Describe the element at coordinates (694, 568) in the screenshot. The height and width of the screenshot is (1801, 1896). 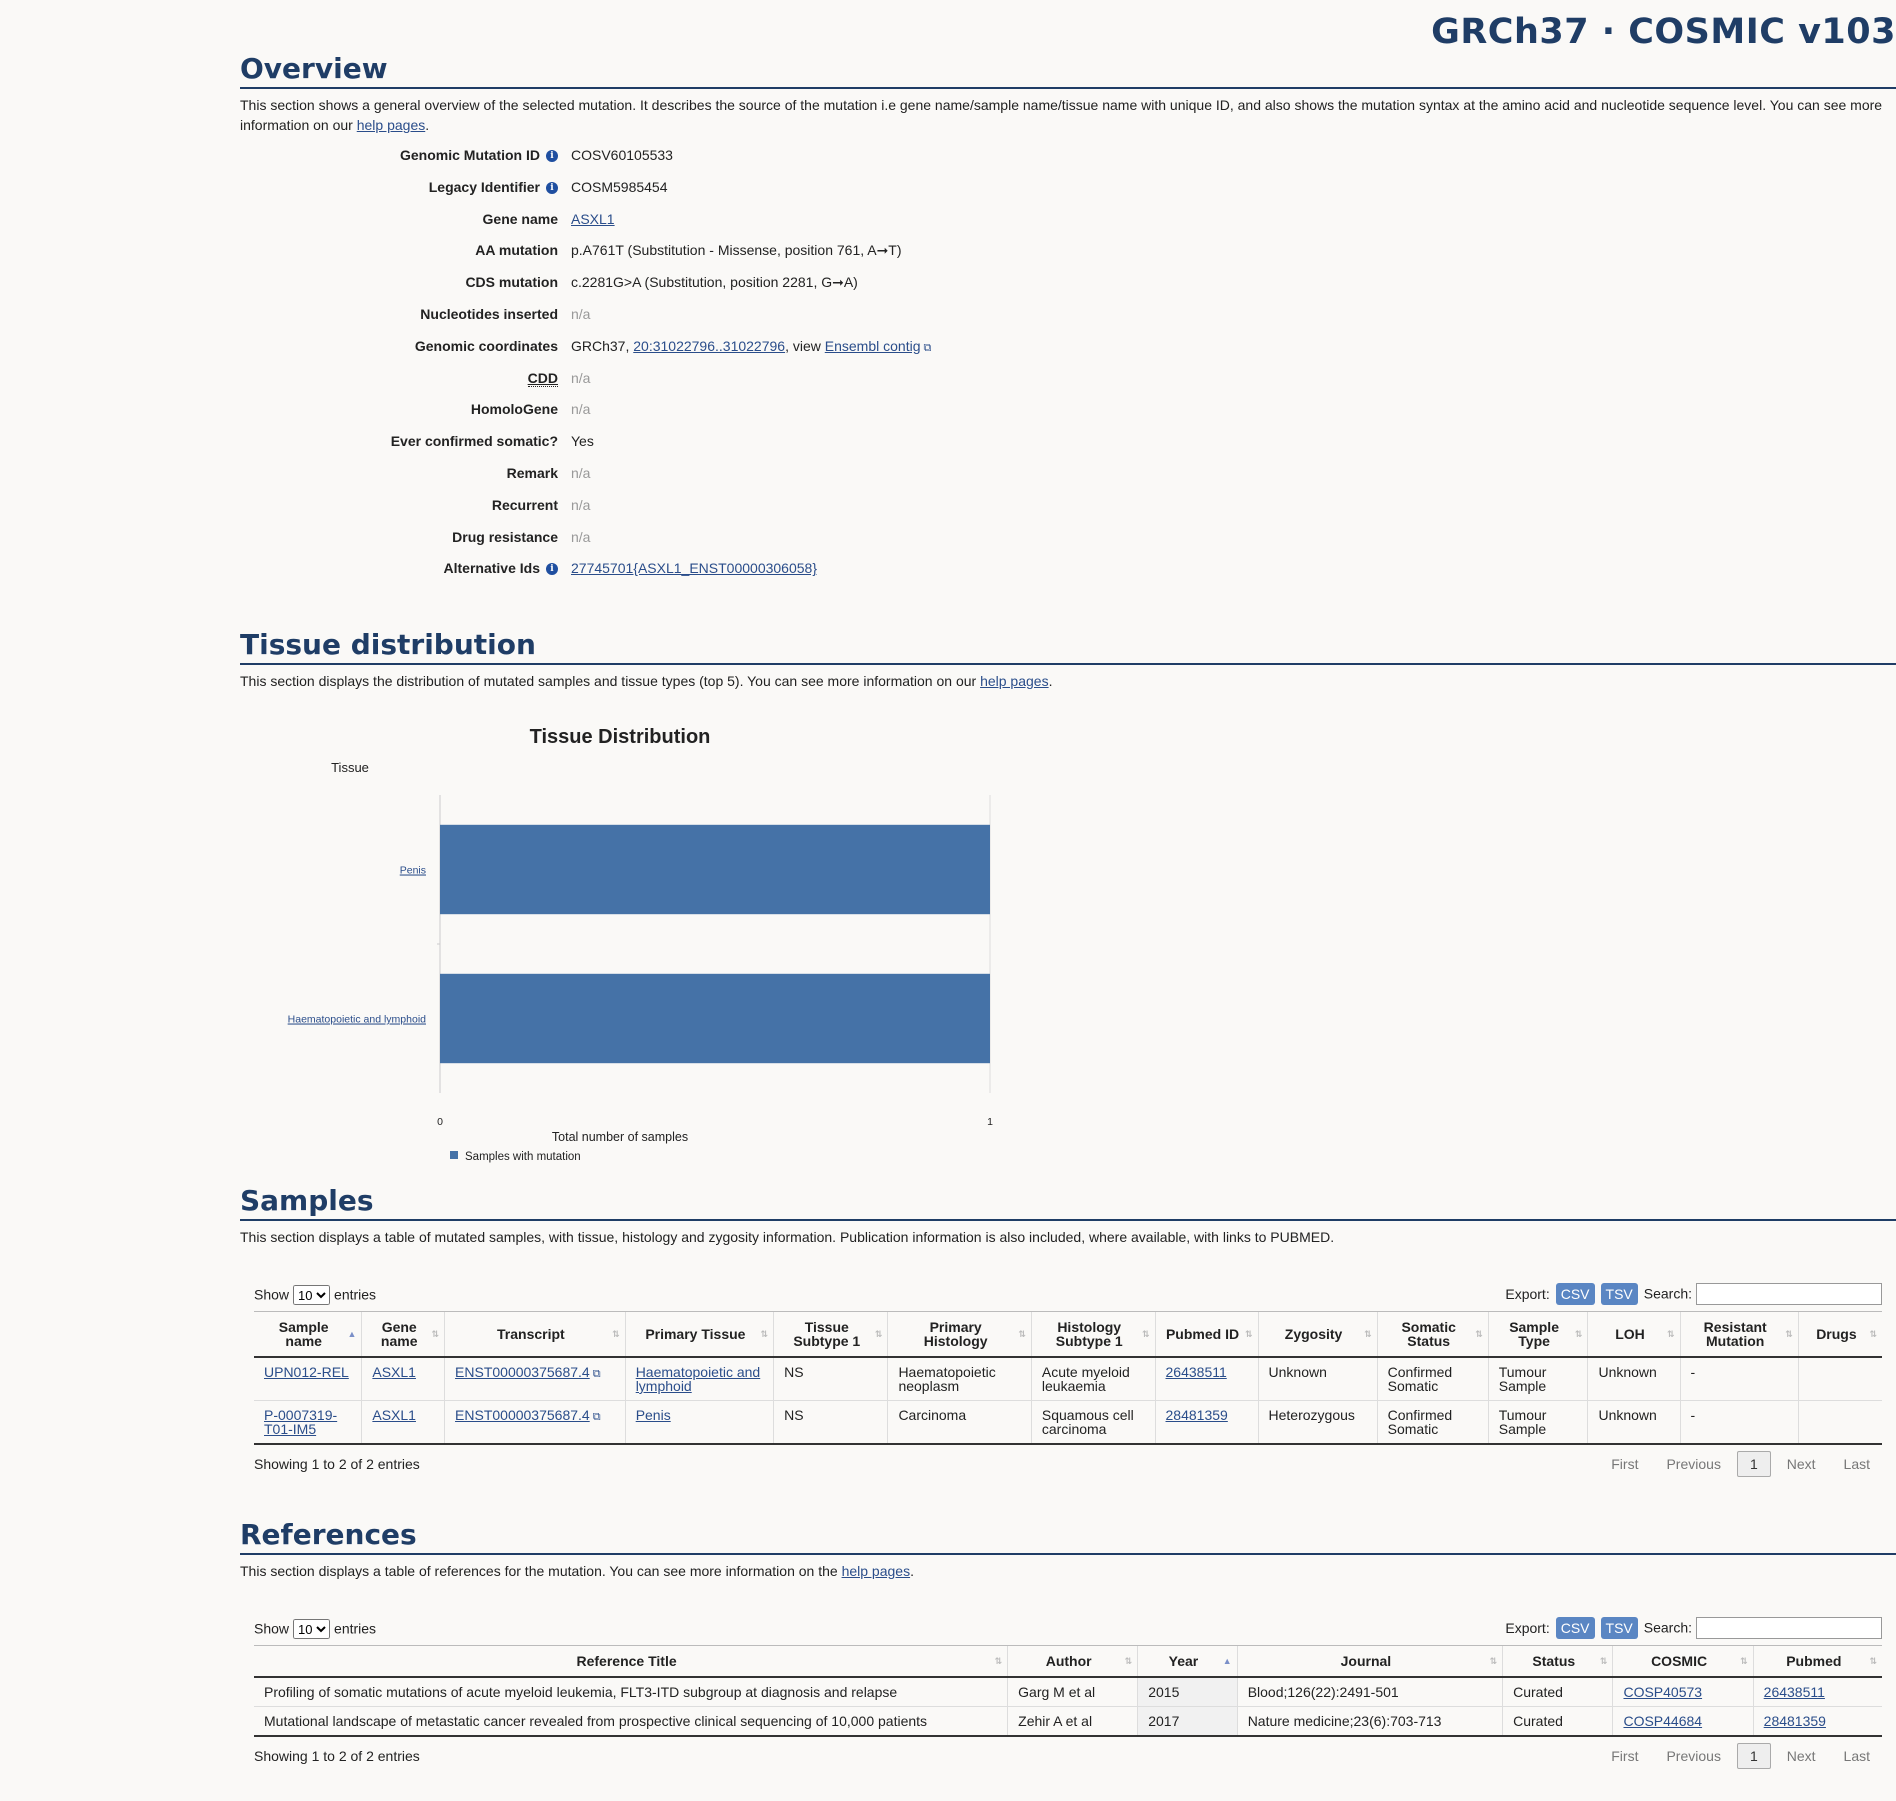
I see `alternative-id-link: 27745701{ASXL1_ENST00000306058}` at that location.